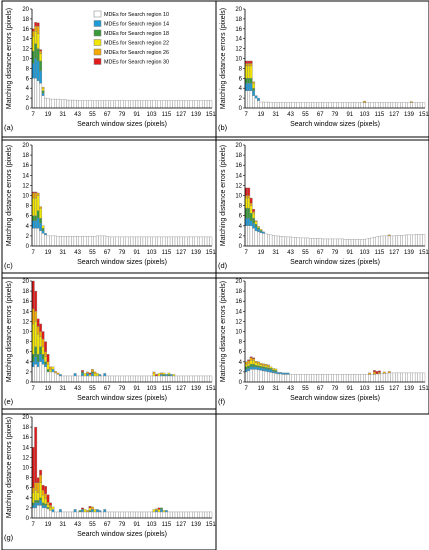 This screenshot has width=429, height=550. What do you see at coordinates (28, 207) in the screenshot?
I see `y-tick-label: 8` at bounding box center [28, 207].